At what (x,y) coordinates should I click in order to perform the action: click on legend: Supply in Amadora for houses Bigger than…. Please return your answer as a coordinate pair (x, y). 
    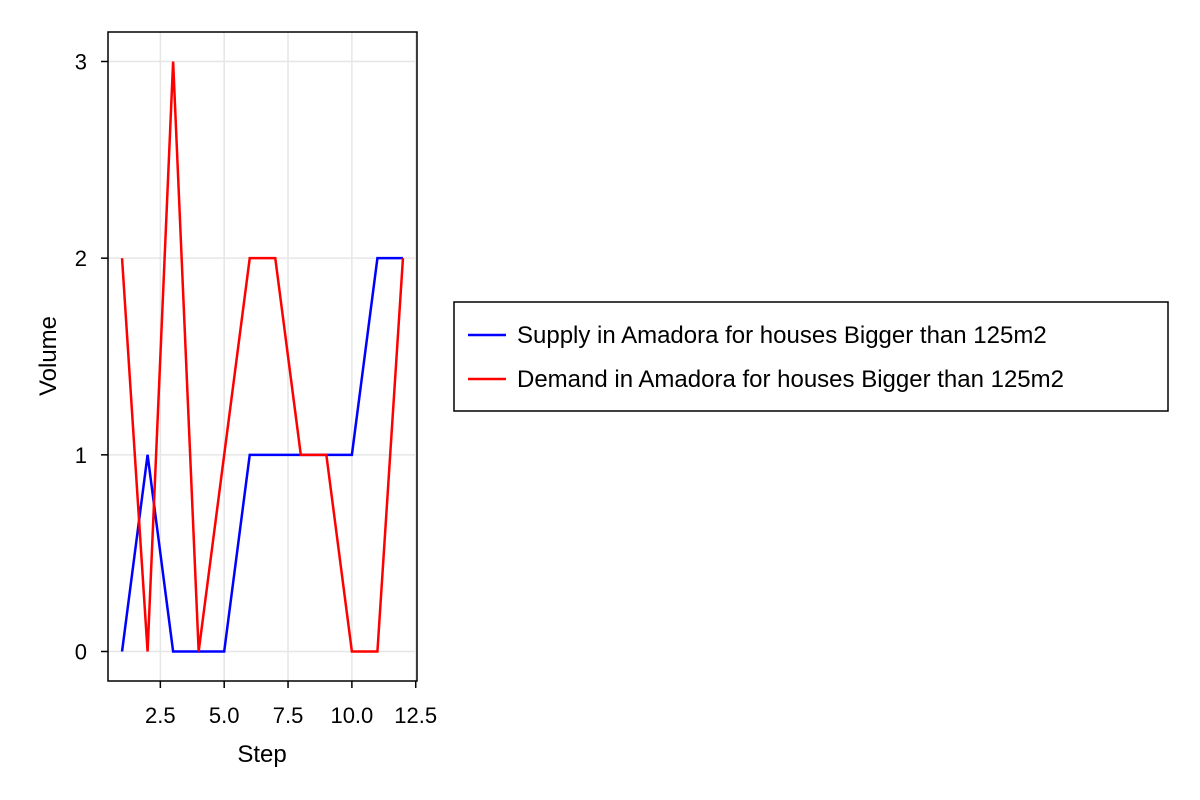
    Looking at the image, I should click on (811, 356).